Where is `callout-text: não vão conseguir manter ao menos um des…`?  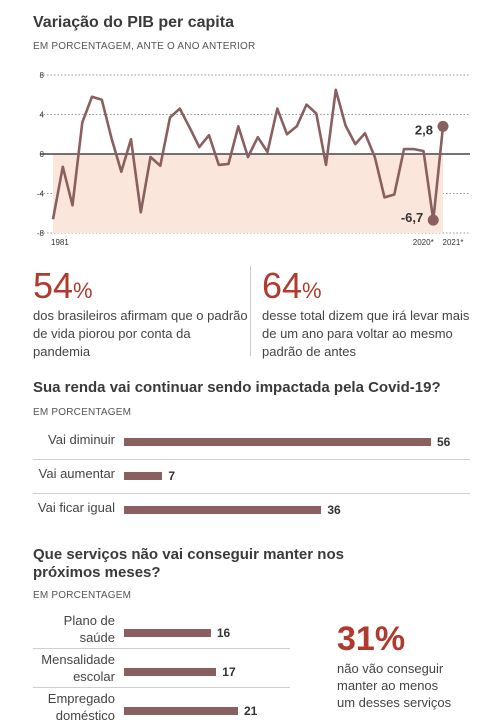
callout-text: não vão conseguir manter ao menos um des… is located at coordinates (394, 685).